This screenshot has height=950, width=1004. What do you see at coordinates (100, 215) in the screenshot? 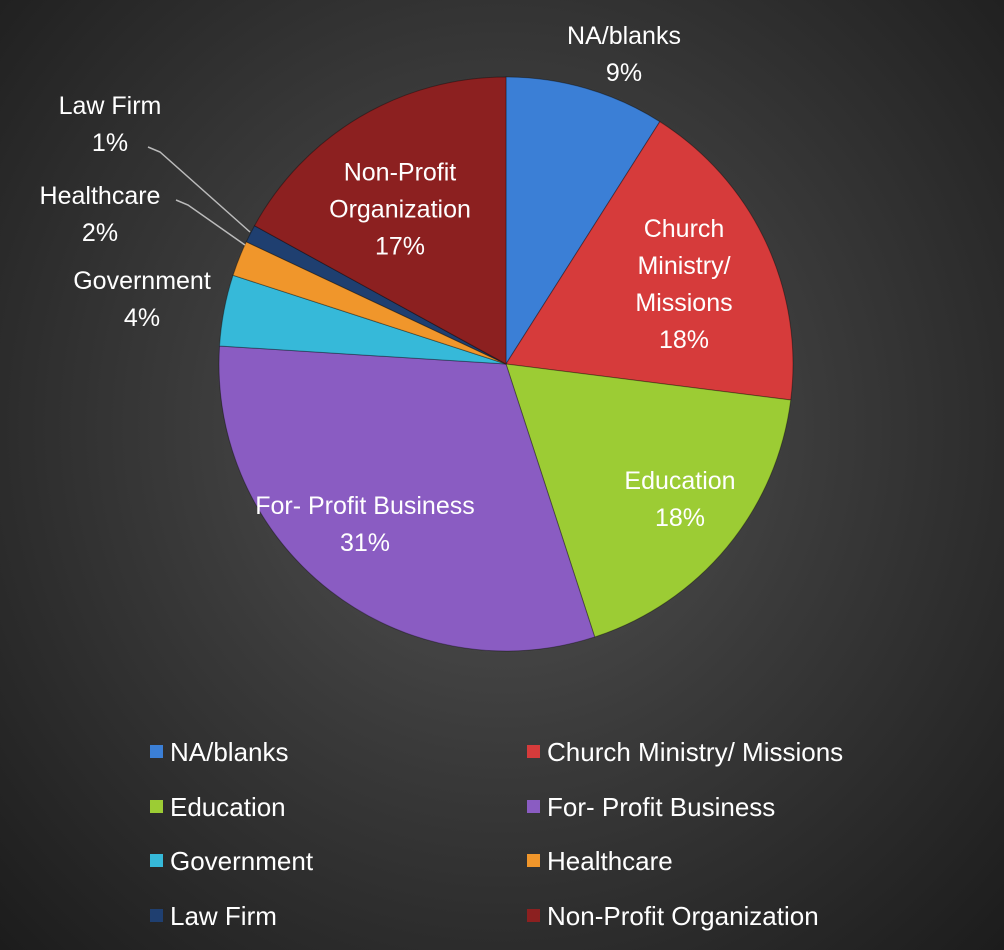
I see `data-label: Healthcare 2%` at bounding box center [100, 215].